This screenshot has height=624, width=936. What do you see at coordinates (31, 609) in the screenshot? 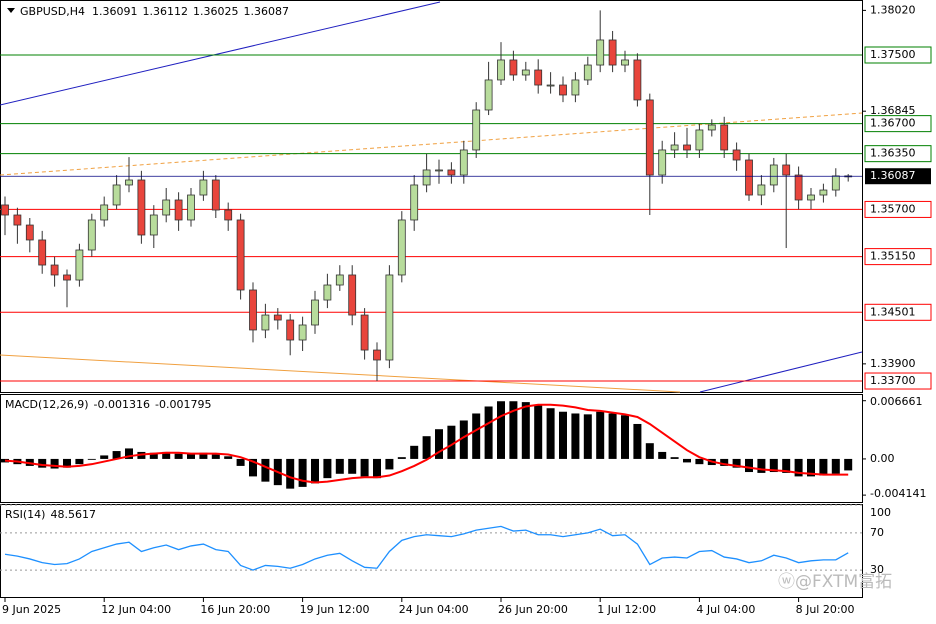
I see `x-tick-label: 9 Jun 2025` at bounding box center [31, 609].